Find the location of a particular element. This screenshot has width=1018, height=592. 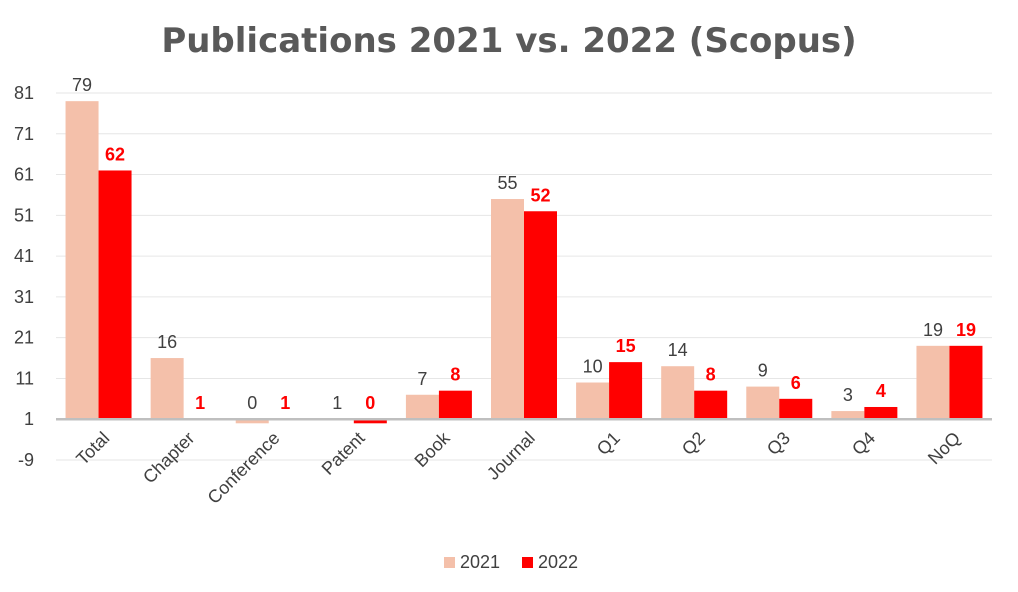

x-tick-label: Q1 is located at coordinates (608, 443).